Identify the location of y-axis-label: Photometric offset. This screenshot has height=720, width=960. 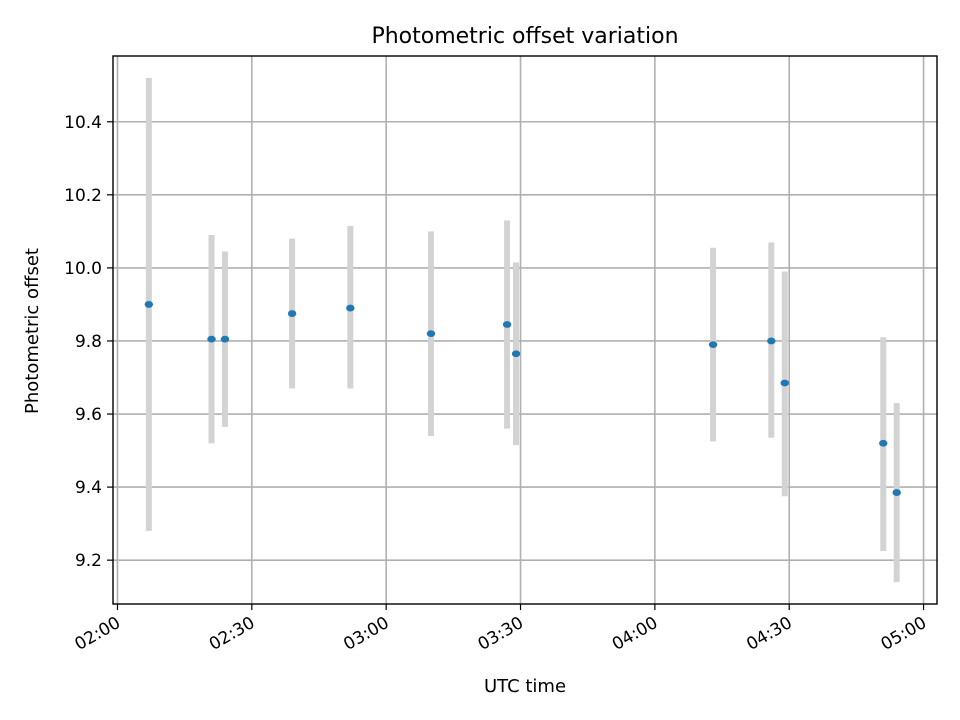
(32, 331).